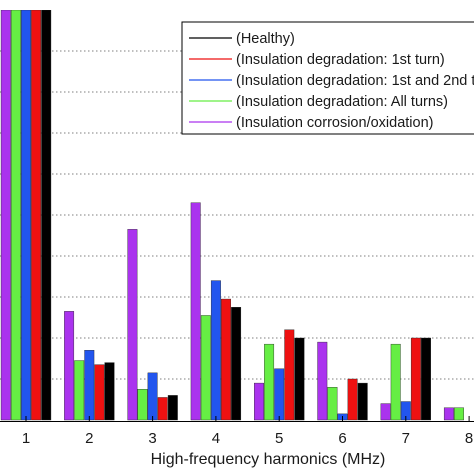 This screenshot has width=474, height=474. Describe the element at coordinates (247, 438) in the screenshot. I see `x-tick-labels: 1 2 3 4 5 6 7 8` at that location.